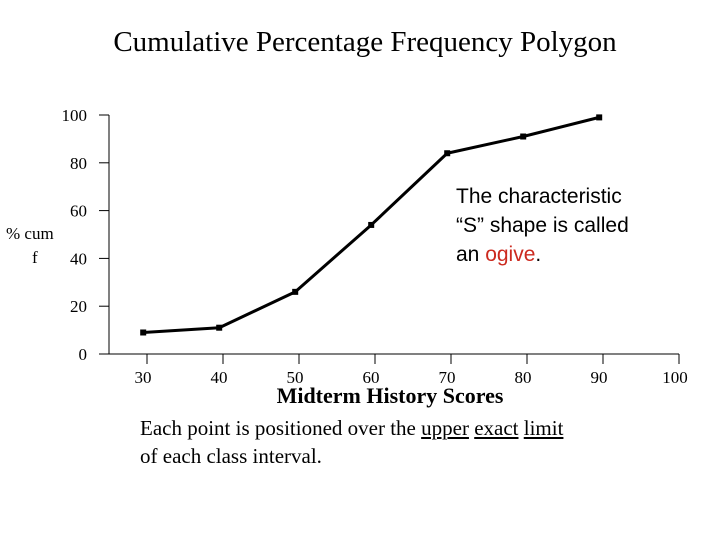 The width and height of the screenshot is (720, 540). What do you see at coordinates (281, 428) in the screenshot?
I see `note-part1: Each point is positioned over the` at bounding box center [281, 428].